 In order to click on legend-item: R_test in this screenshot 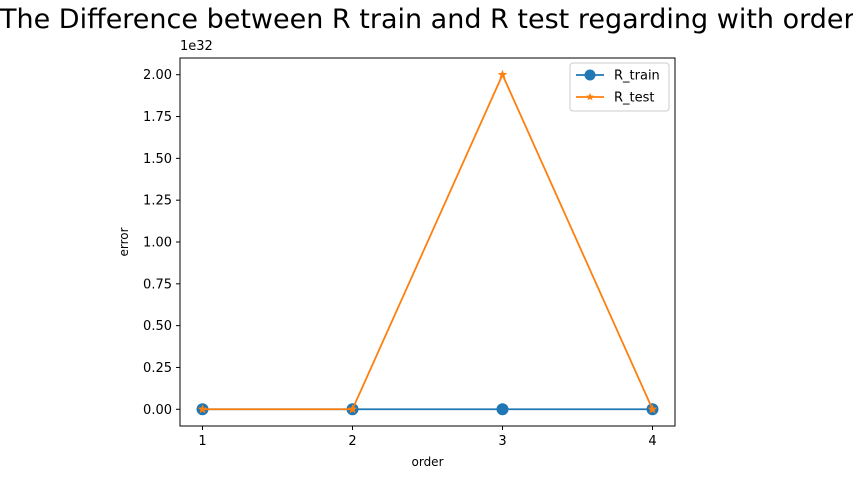, I will do `click(615, 98)`.